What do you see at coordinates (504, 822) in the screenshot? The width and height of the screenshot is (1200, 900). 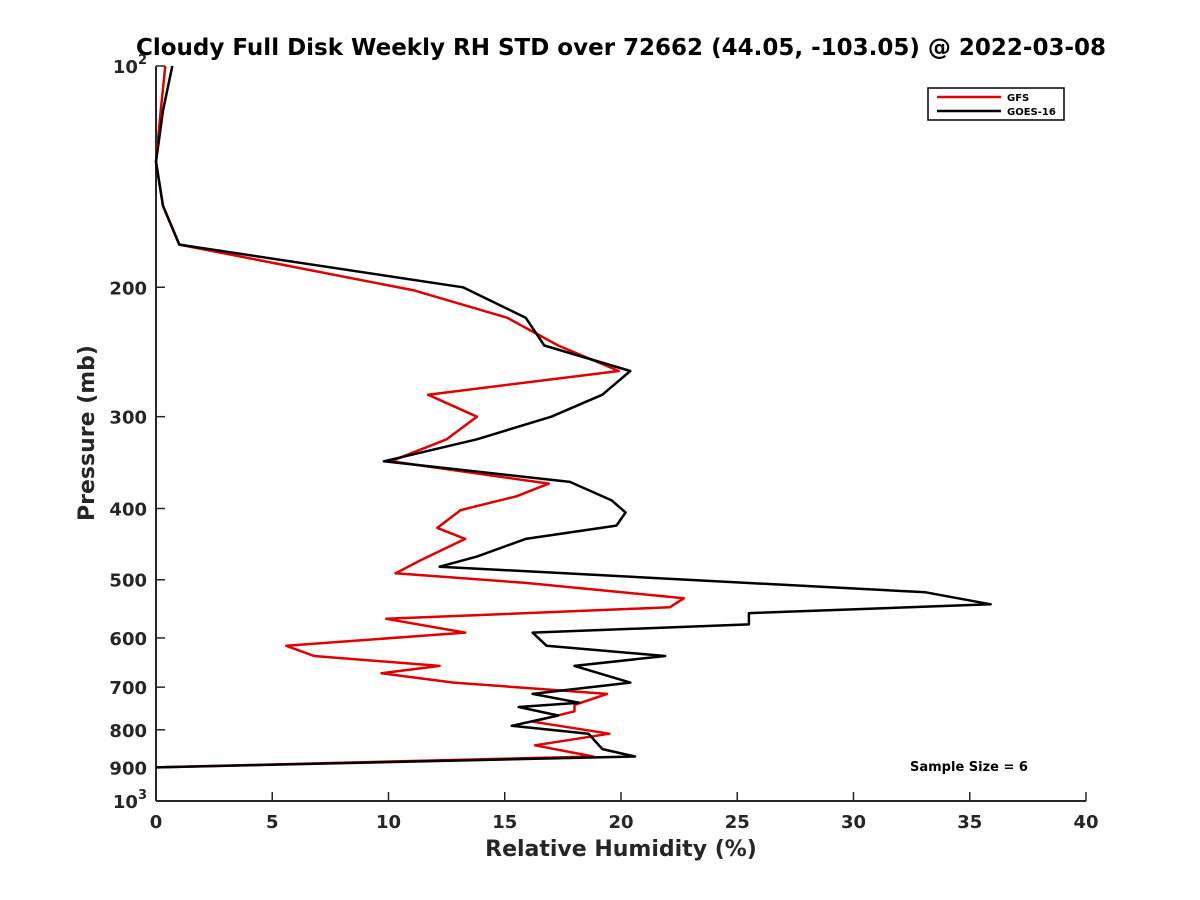 I see `x-tick-label: 15` at bounding box center [504, 822].